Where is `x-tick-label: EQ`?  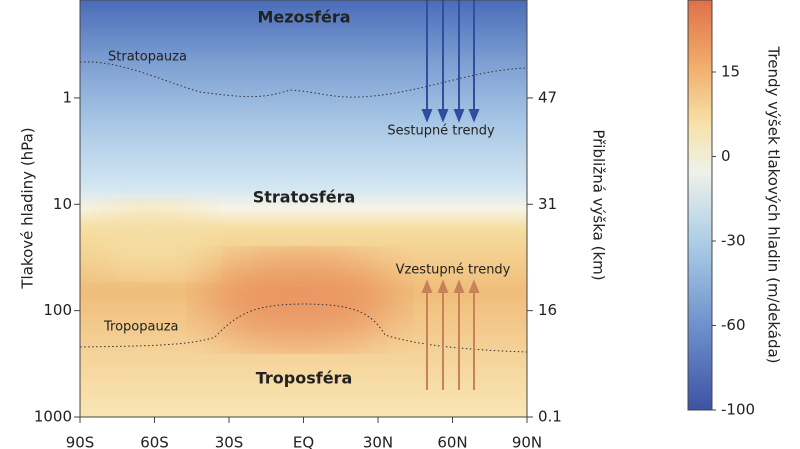
x-tick-label: EQ is located at coordinates (303, 441).